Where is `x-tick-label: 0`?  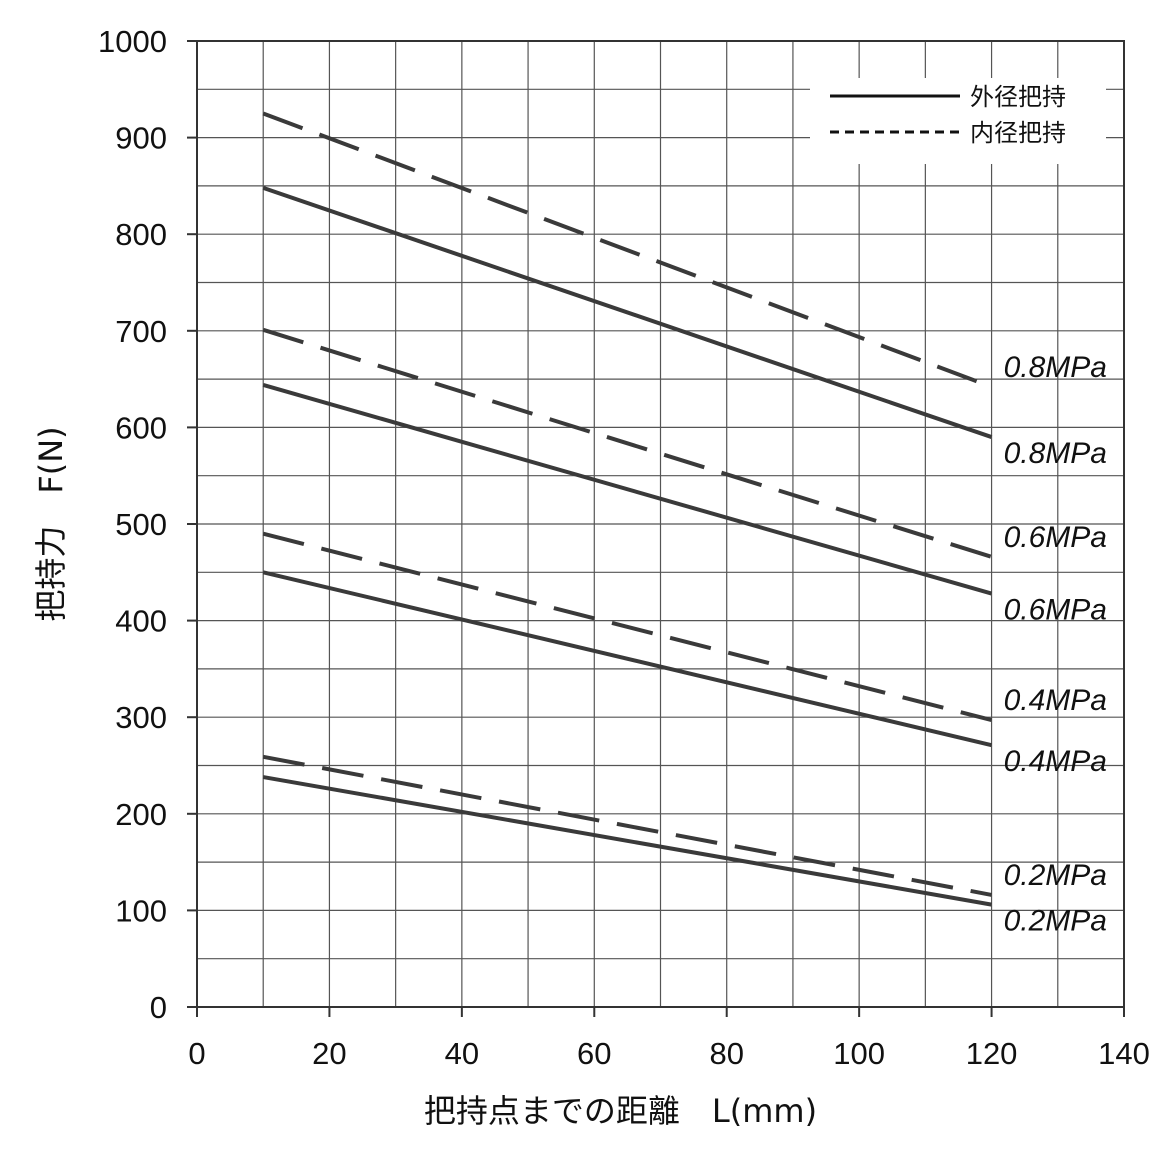
x-tick-label: 0 is located at coordinates (196, 1053).